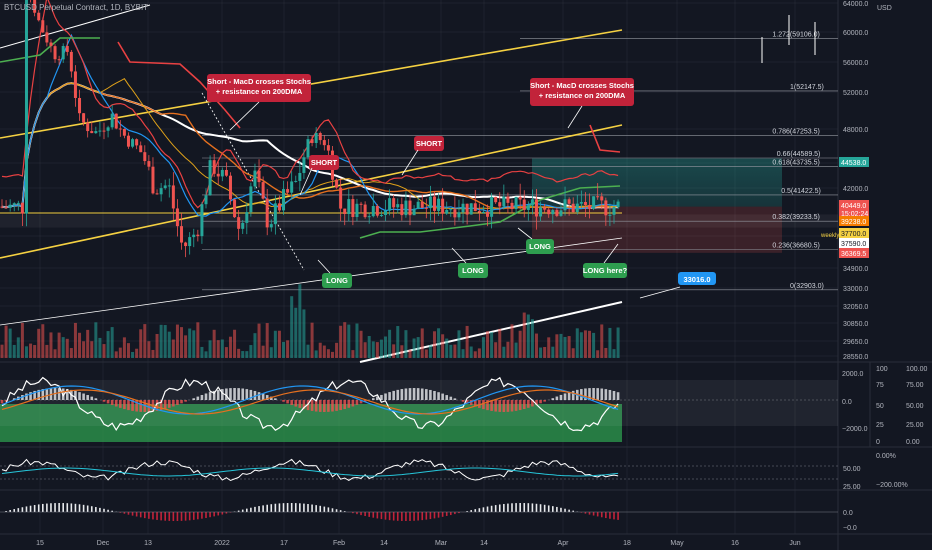  I want to click on price-label-text: 15:02:24, so click(854, 214).